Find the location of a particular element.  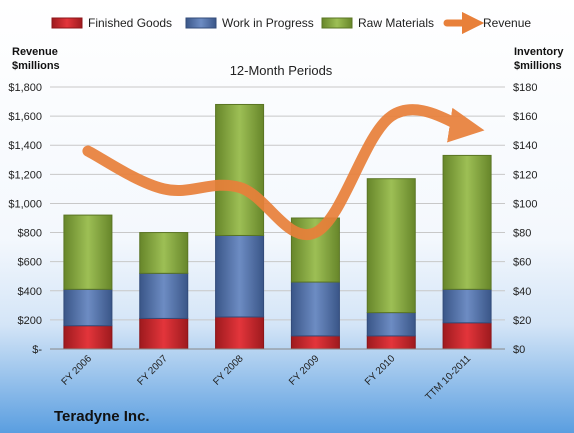

right-tick-label: $180 is located at coordinates (525, 88).